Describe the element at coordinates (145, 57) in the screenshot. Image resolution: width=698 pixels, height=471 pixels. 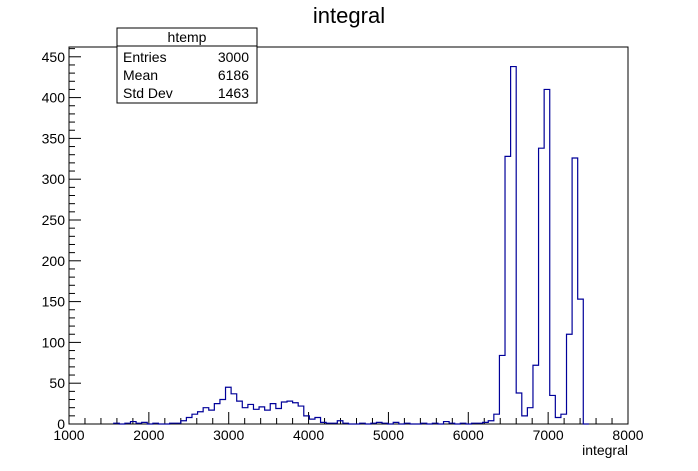
I see `stats-entries-label: Entries` at that location.